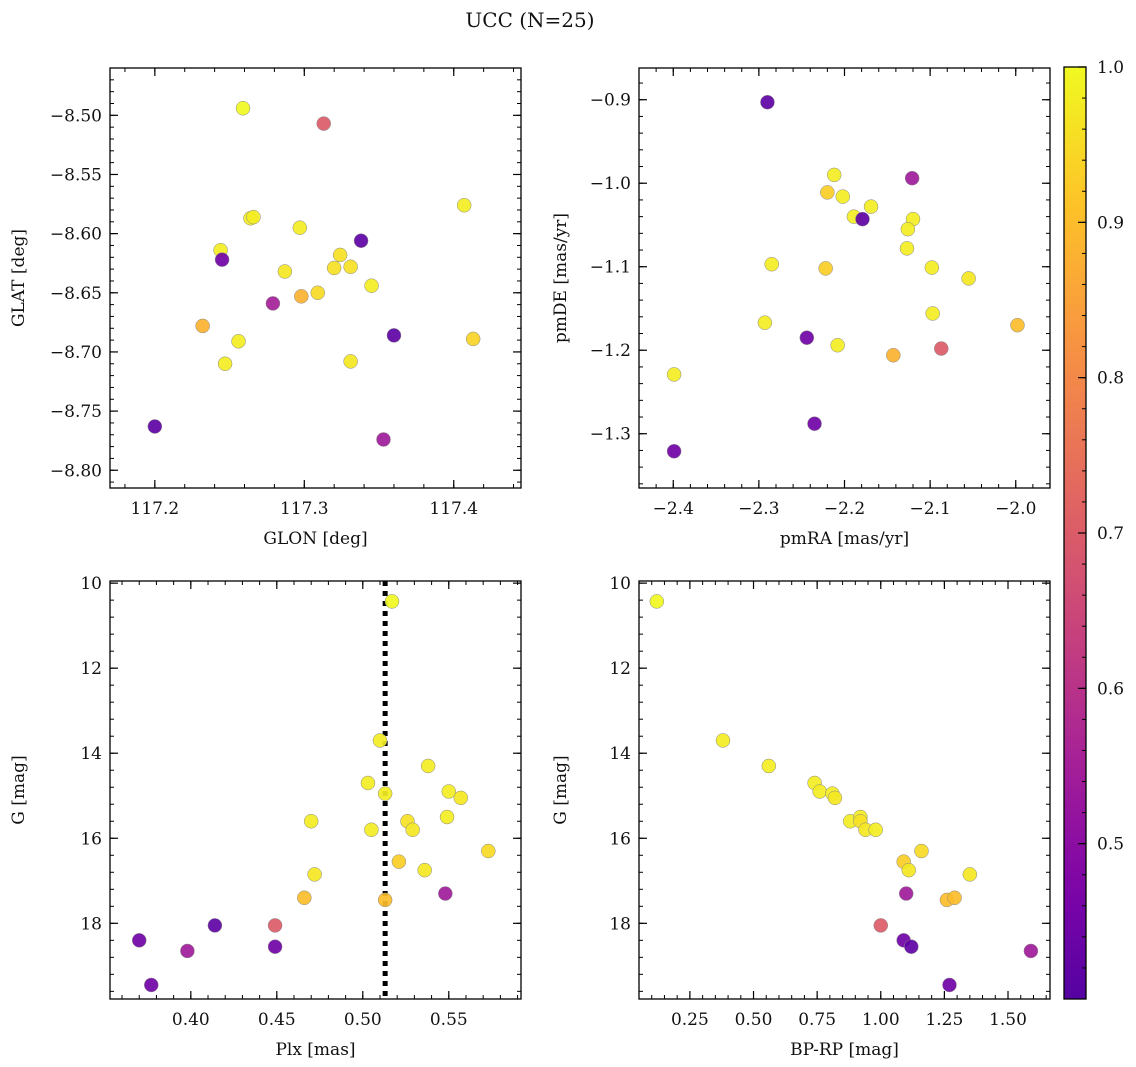 Image resolution: width=1136 pixels, height=1067 pixels. Describe the element at coordinates (19, 278) in the screenshot. I see `y-axis-label: GLAT [deg]` at that location.